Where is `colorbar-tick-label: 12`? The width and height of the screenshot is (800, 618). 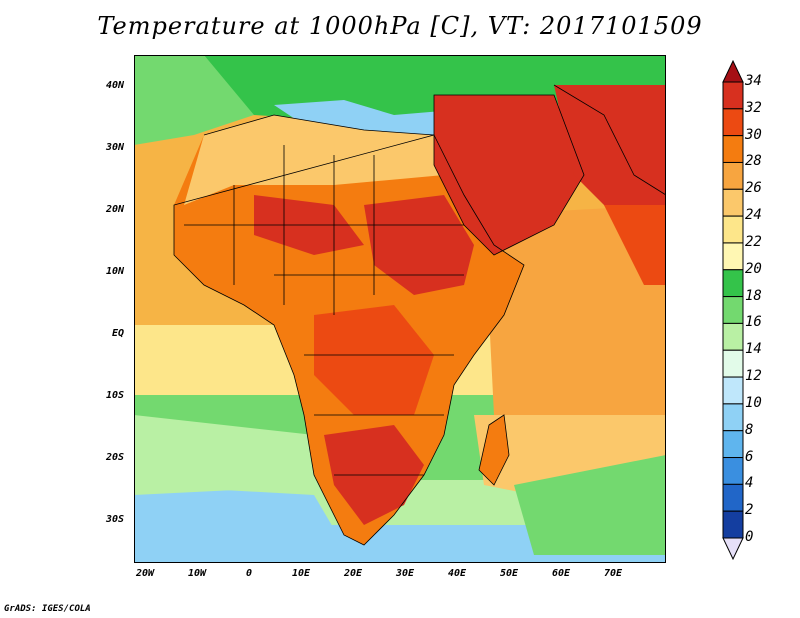
colorbar-tick-label: 12 is located at coordinates (753, 376).